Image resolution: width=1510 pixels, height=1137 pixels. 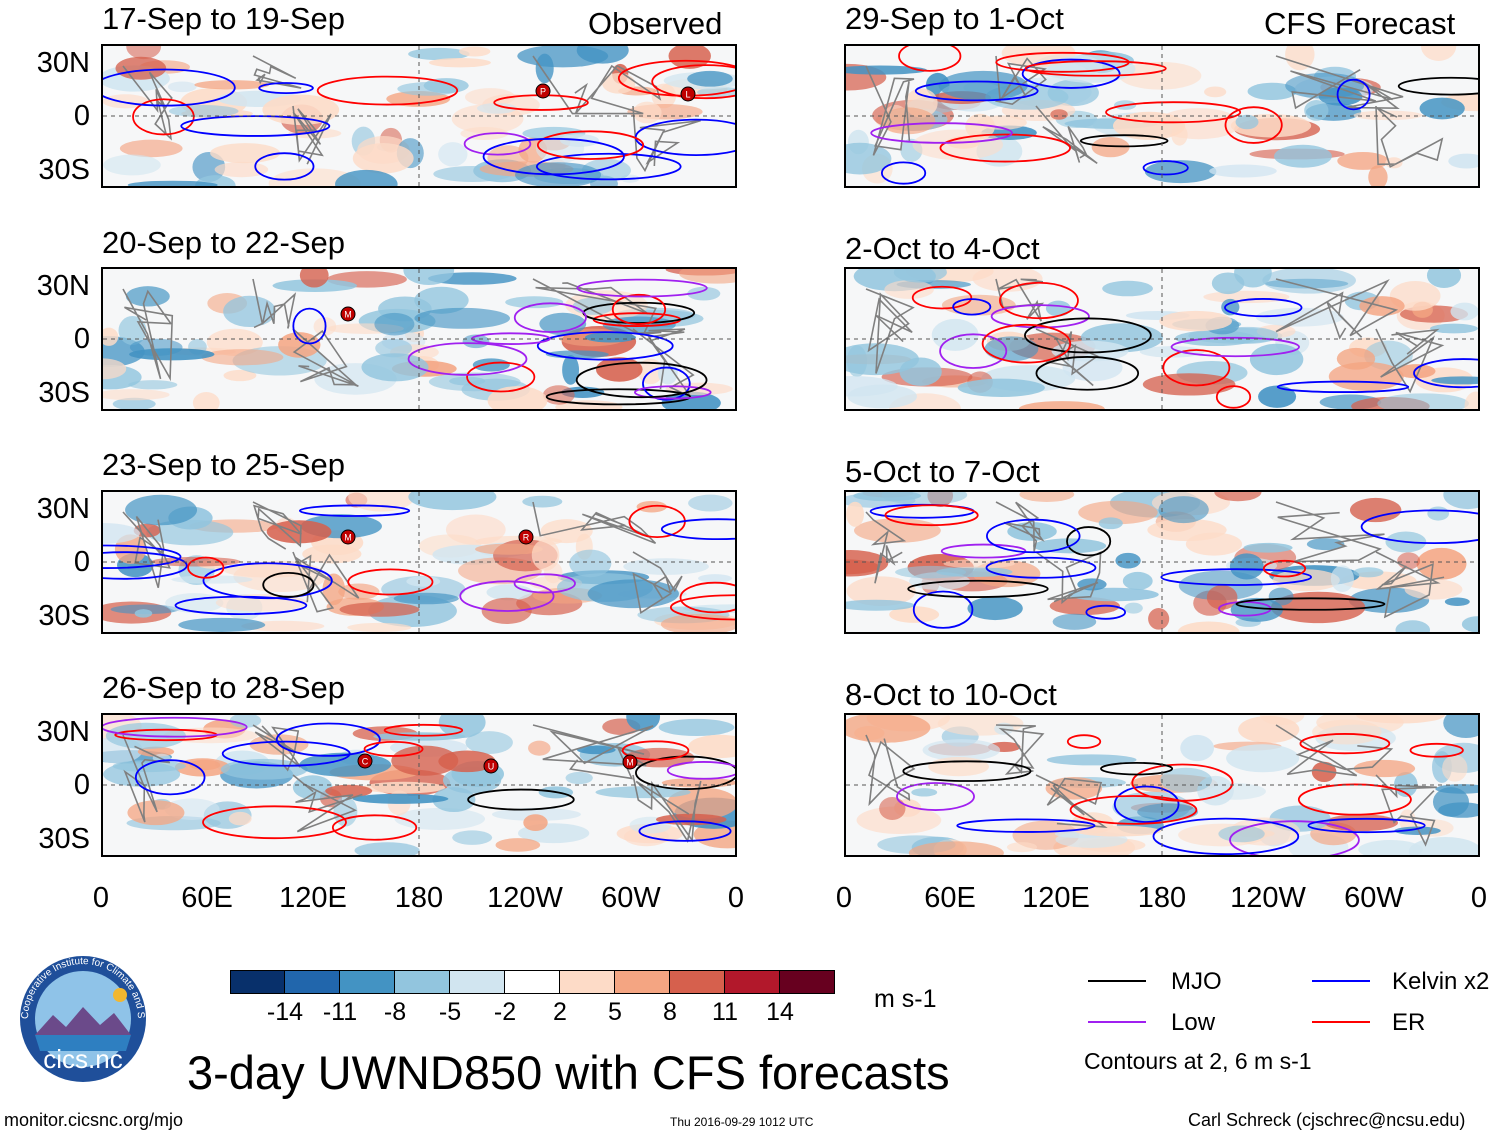 I want to click on wind-field: M, so click(x=419, y=339).